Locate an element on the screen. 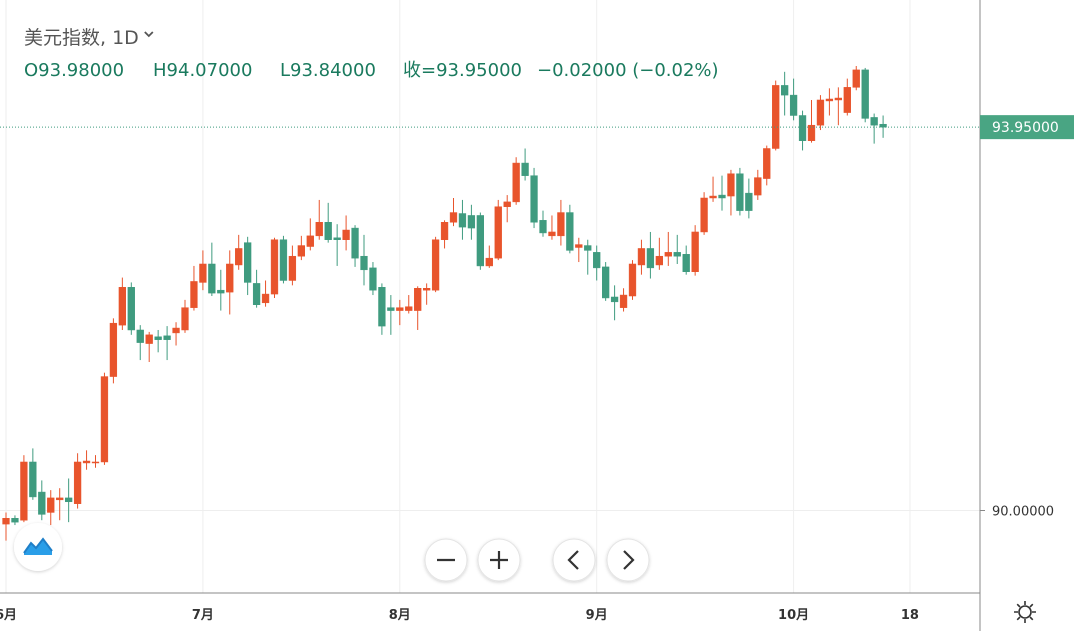 The height and width of the screenshot is (631, 1080). ohlc-value: −0.02000 (−0.02%) is located at coordinates (628, 70).